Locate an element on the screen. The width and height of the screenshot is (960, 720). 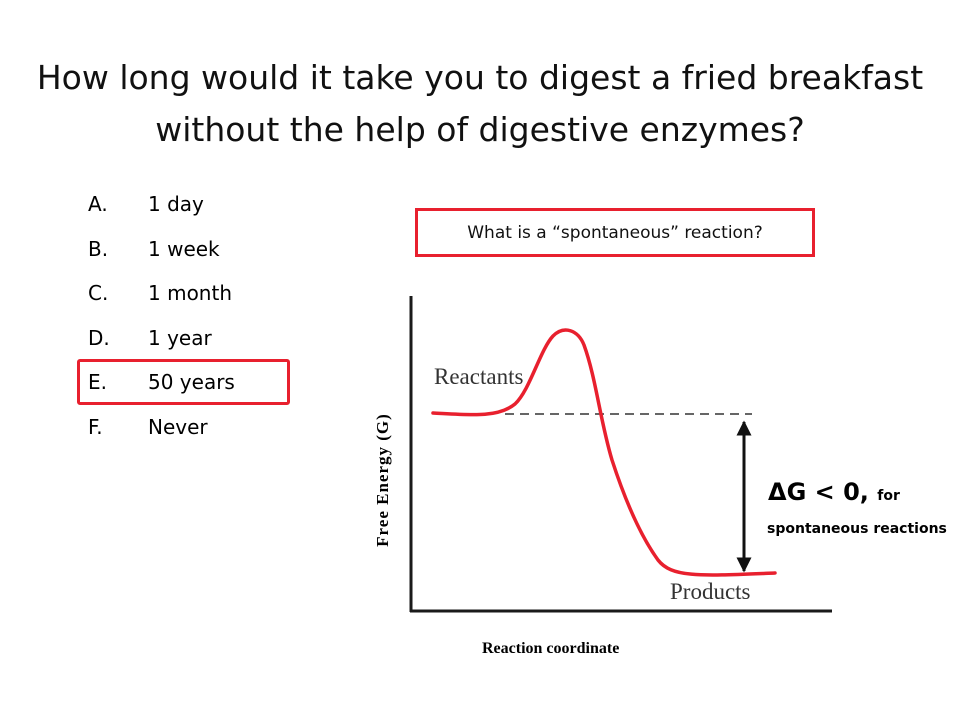
option-f: F. Never is located at coordinates (161, 429).